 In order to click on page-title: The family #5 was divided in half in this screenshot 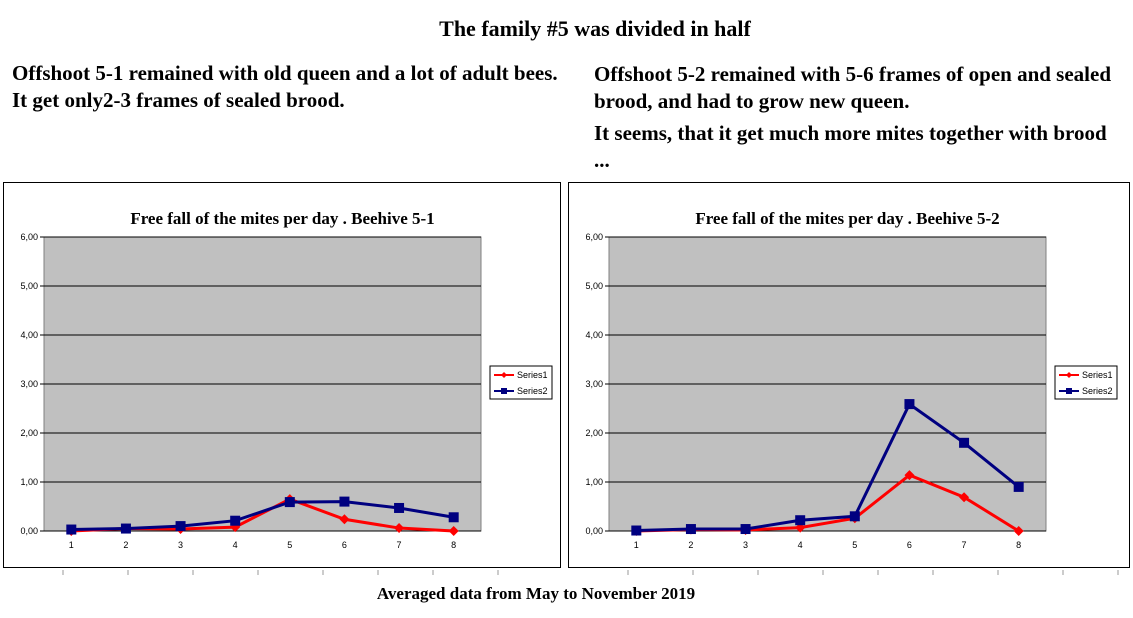, I will do `click(595, 28)`.